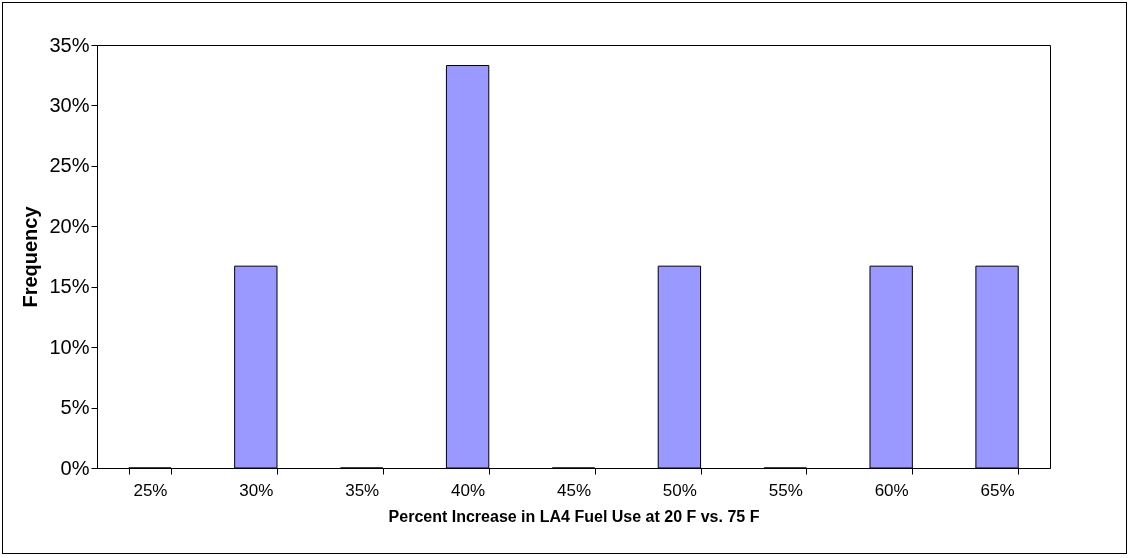 This screenshot has width=1131, height=558. Describe the element at coordinates (679, 490) in the screenshot. I see `x-tick-label: 50%` at that location.